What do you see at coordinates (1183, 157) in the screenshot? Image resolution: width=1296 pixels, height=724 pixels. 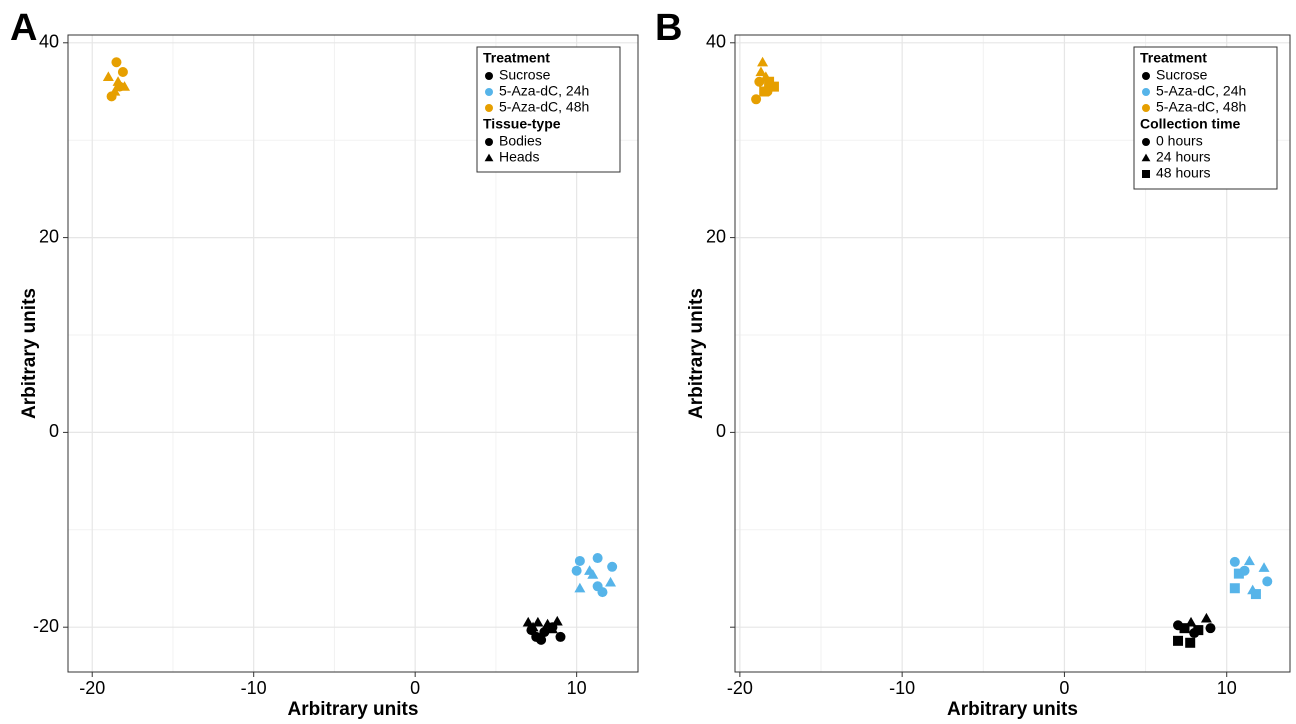 I see `legend-label: 24 hours` at bounding box center [1183, 157].